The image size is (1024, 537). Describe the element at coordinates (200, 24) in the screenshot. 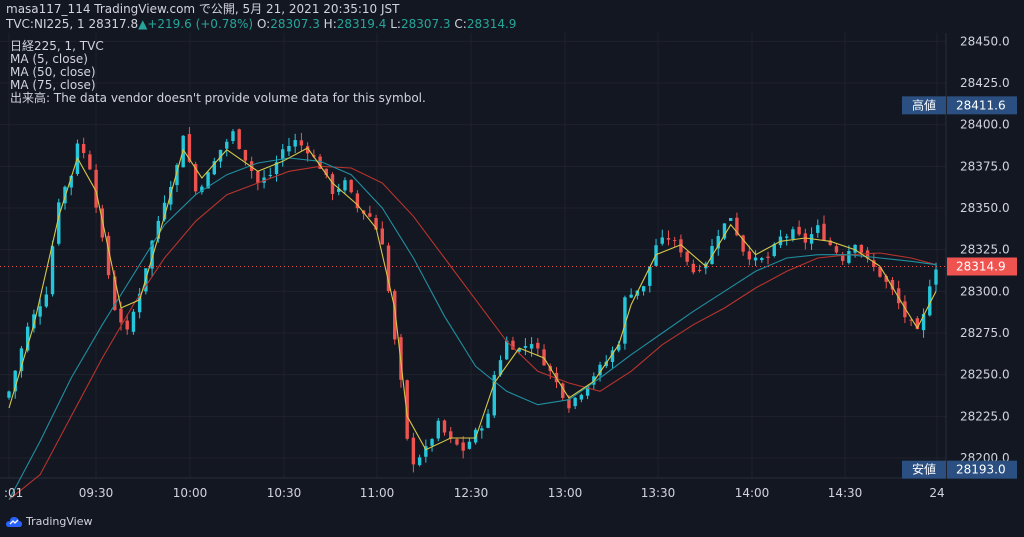

I see `change-value: +219.6 (+0.78%)` at that location.